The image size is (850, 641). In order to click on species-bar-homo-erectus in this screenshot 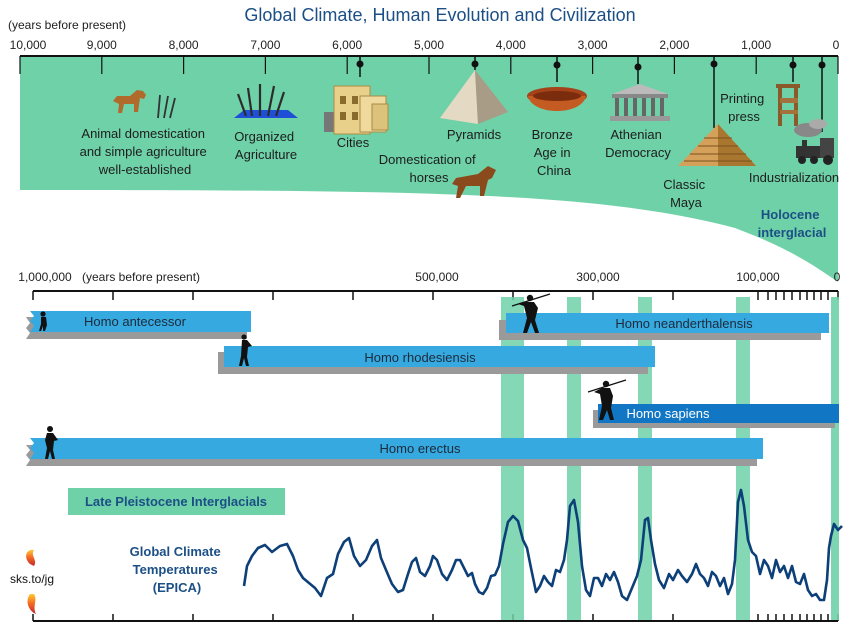, I will do `click(396, 448)`.